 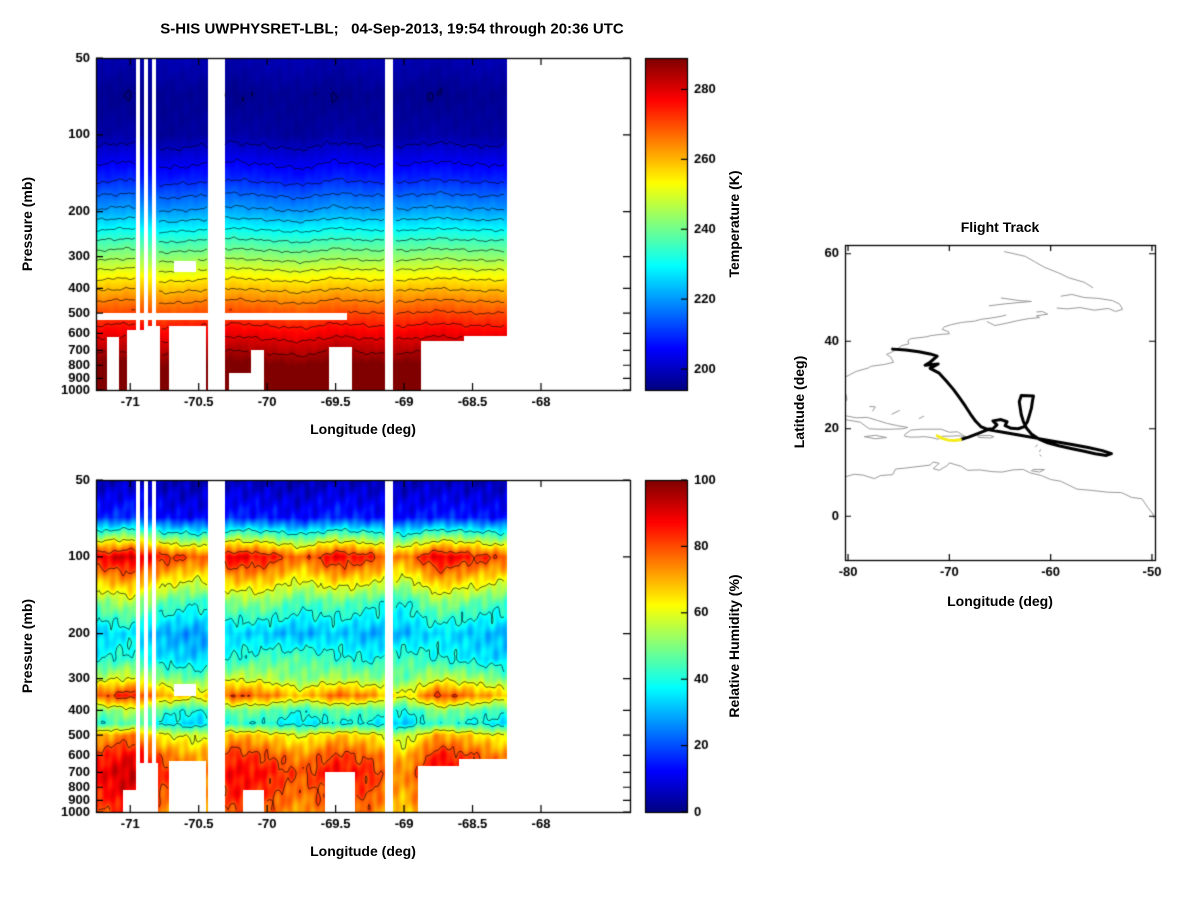 What do you see at coordinates (734, 646) in the screenshot?
I see `rh-colorbar-label: Relative Humidity (%)` at bounding box center [734, 646].